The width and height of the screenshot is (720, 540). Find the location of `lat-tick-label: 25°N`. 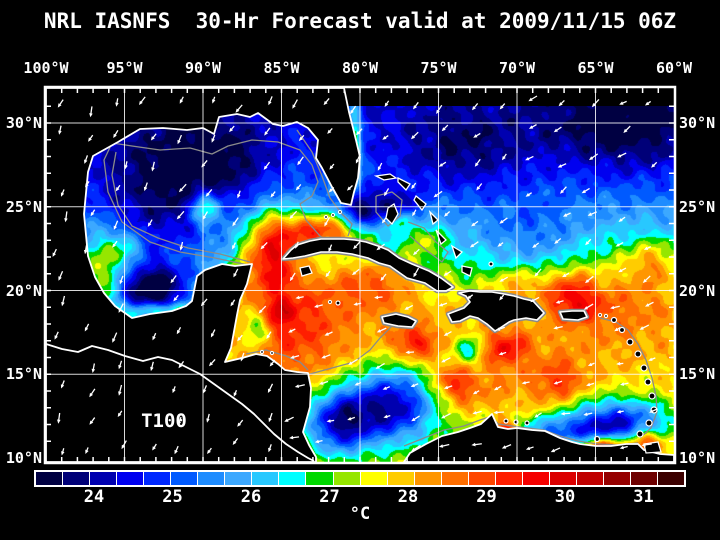

lat-tick-label: 25°N is located at coordinates (23, 206).